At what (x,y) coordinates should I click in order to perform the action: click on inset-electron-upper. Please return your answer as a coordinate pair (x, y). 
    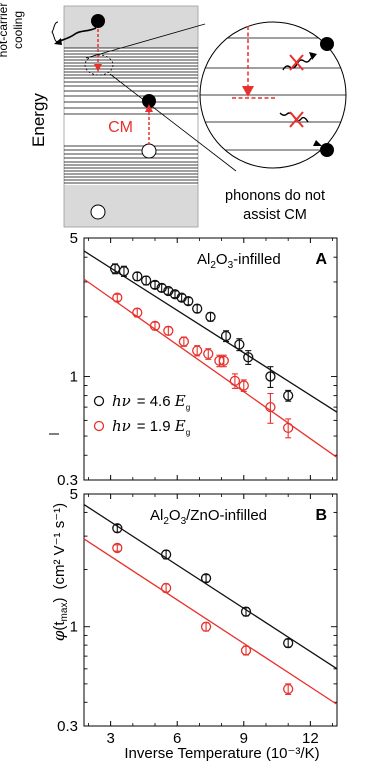
    Looking at the image, I should click on (327, 44).